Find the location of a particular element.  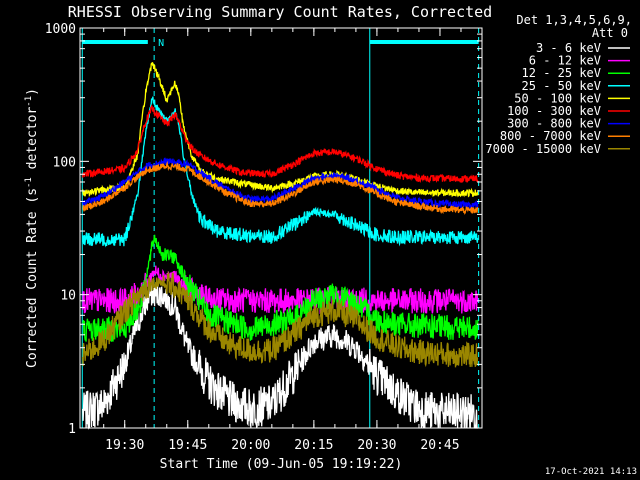

legend-entry-label: 800 - 7000 keV is located at coordinates (550, 136).